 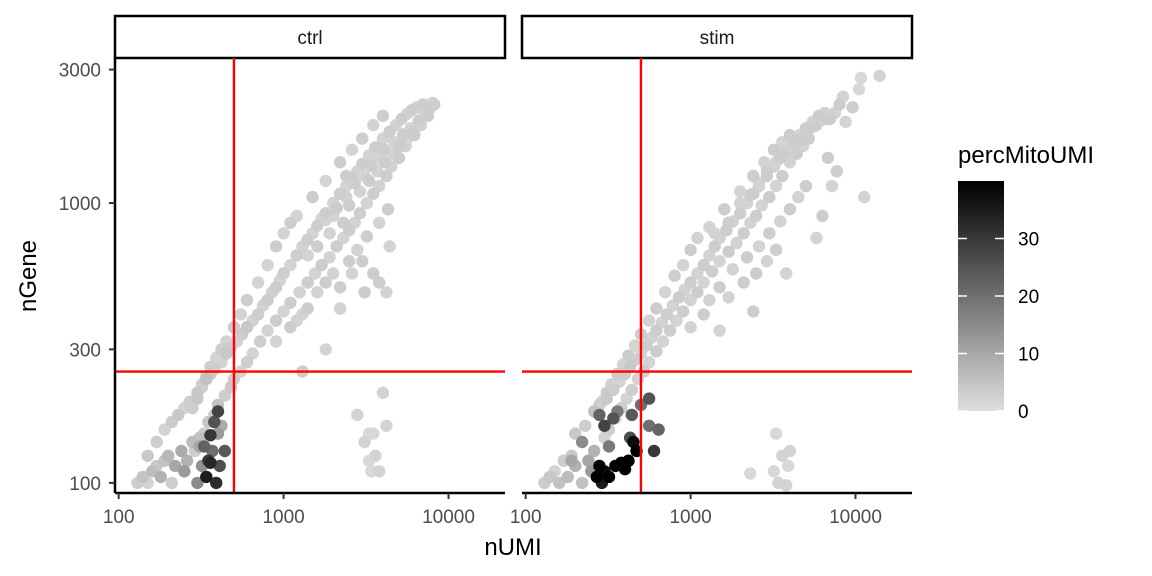 I want to click on legend-tick-label: 10, so click(x=1028, y=355).